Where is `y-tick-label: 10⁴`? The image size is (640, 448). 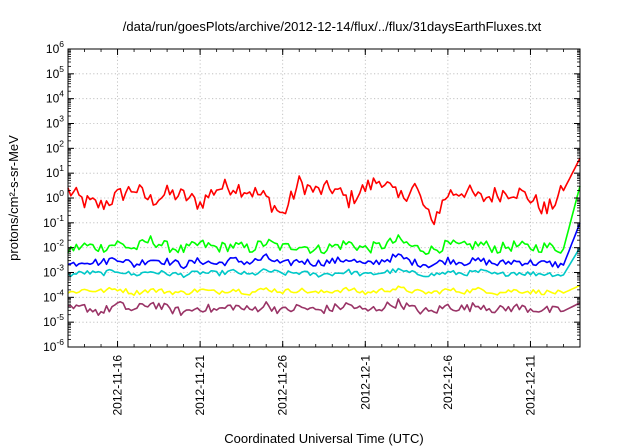
y-tick-label: 10⁴ is located at coordinates (55, 97).